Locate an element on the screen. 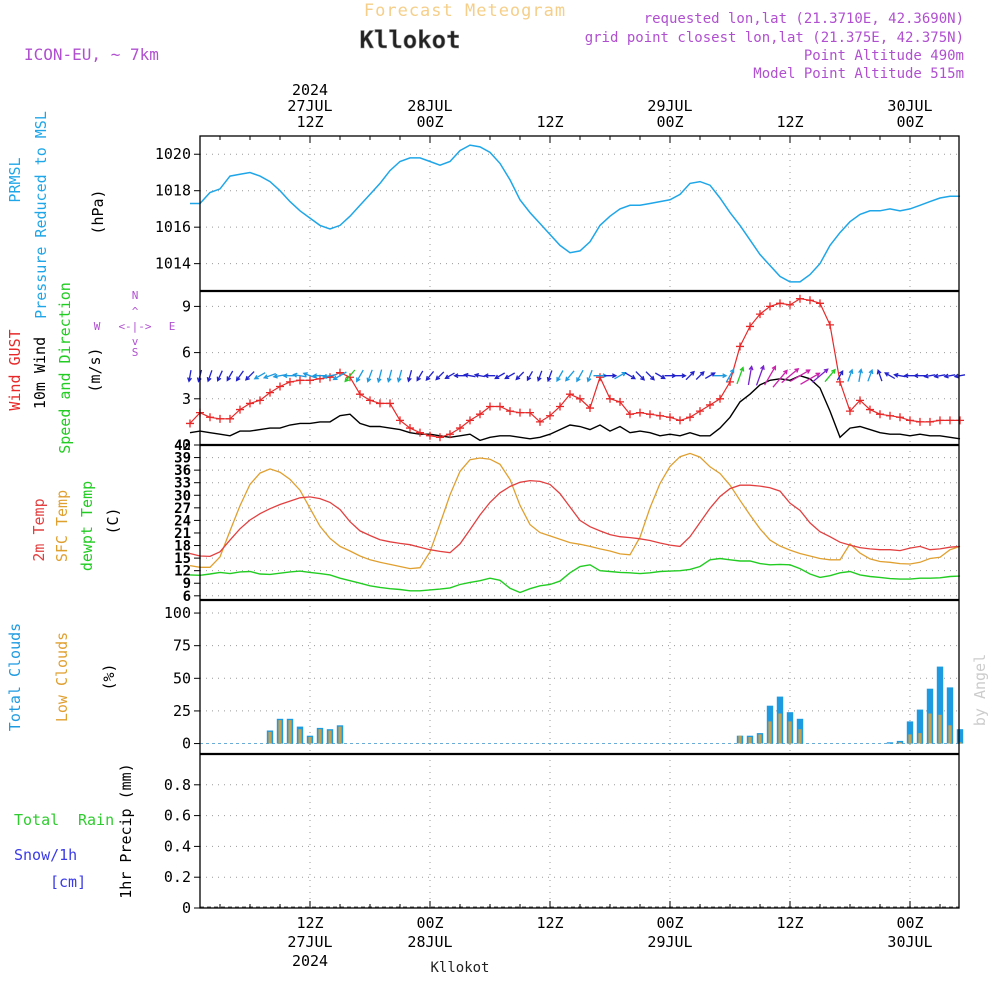  model-altitude: Model Point Altitude 515m is located at coordinates (858, 74).